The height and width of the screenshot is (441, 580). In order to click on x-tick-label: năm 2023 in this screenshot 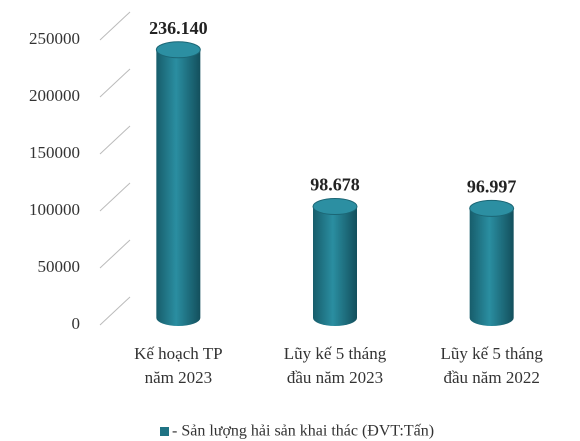, I will do `click(179, 377)`.